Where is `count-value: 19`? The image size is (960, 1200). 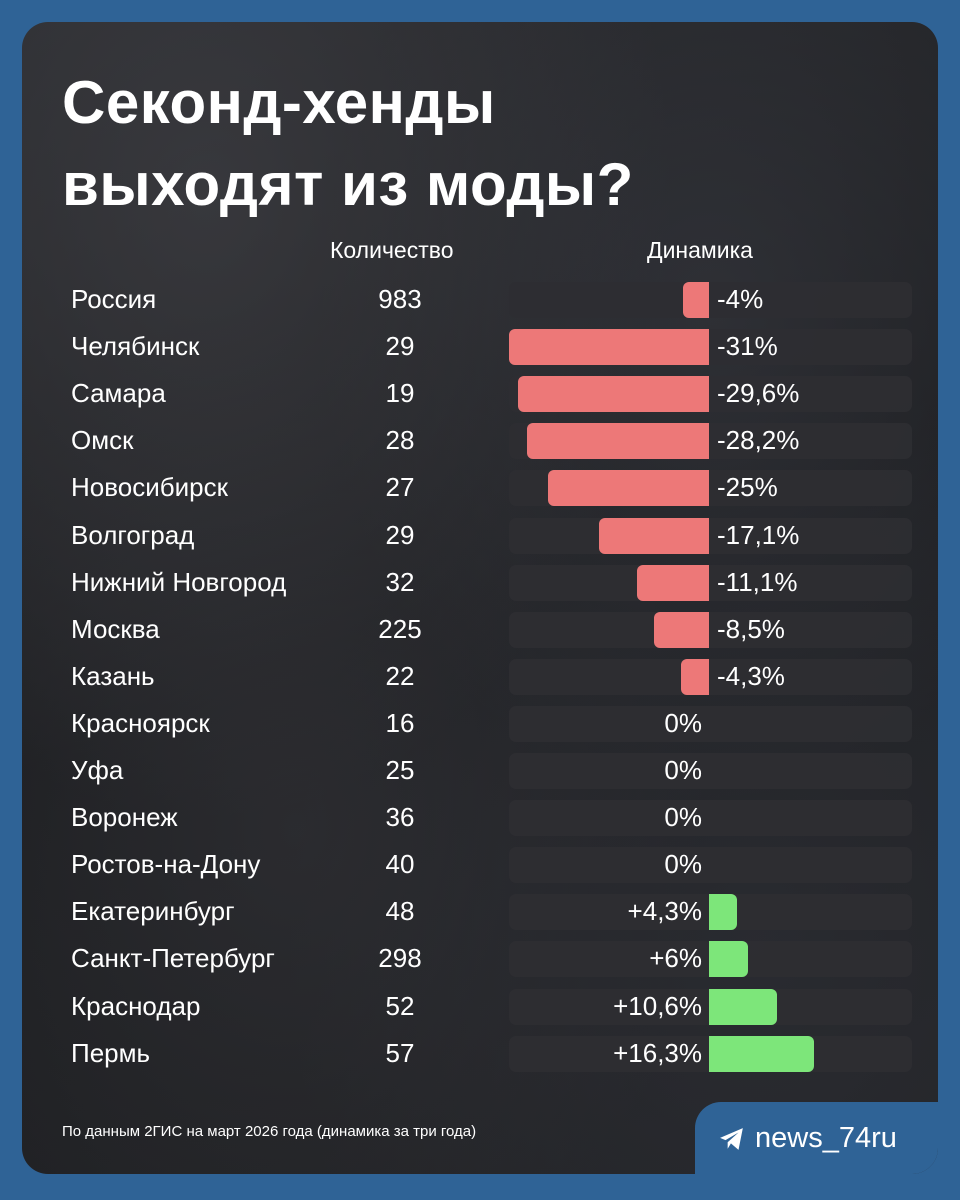
count-value: 19 is located at coordinates (400, 393).